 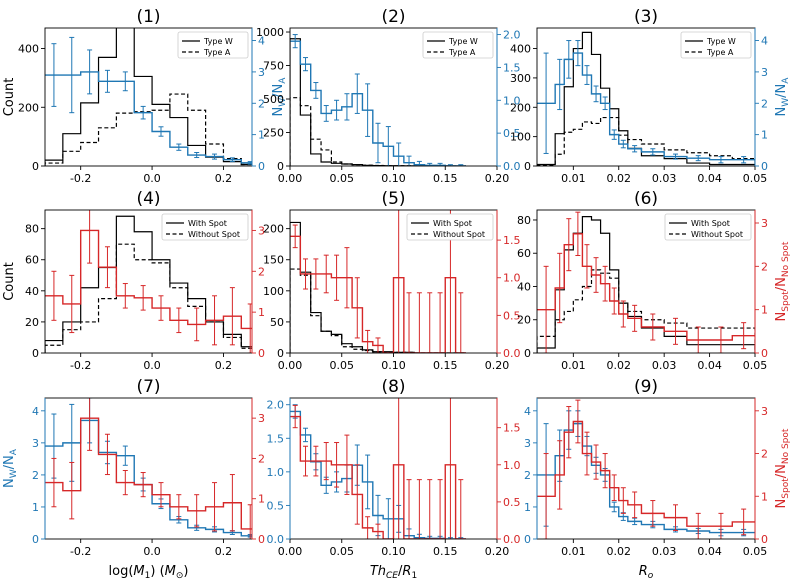 I want to click on panel-title: (4), so click(x=148, y=199).